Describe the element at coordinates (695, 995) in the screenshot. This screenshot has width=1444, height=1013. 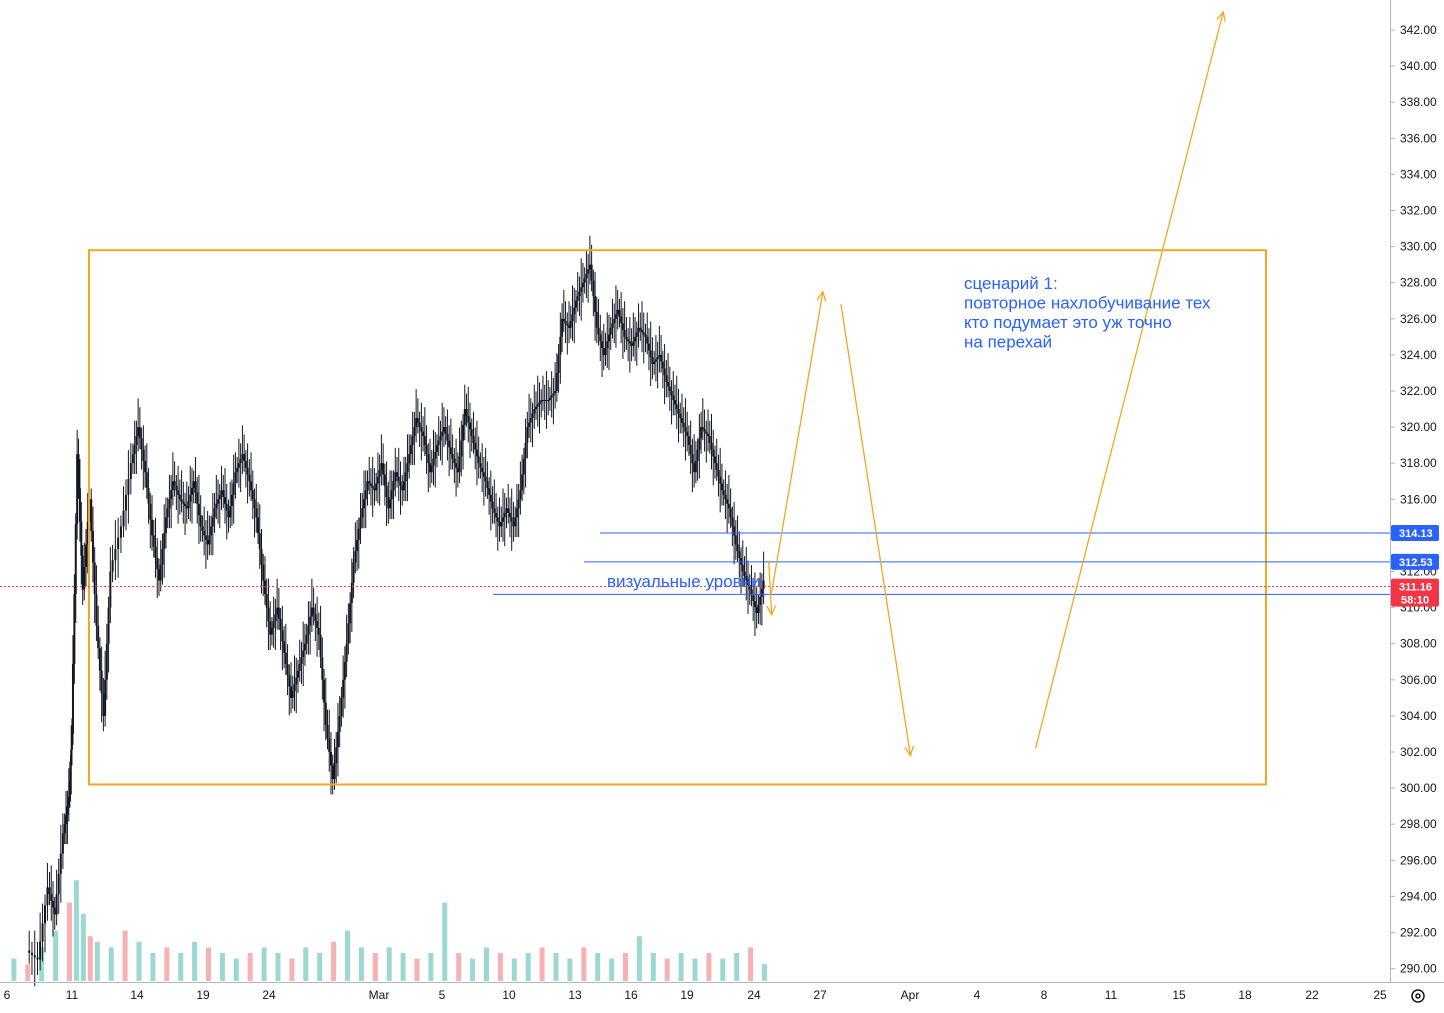
I see `time-axis: 6 11 14 19 24 Mar 5 10 13 16 19 24 27 Apr 4 8 11 15 18 22 25` at that location.